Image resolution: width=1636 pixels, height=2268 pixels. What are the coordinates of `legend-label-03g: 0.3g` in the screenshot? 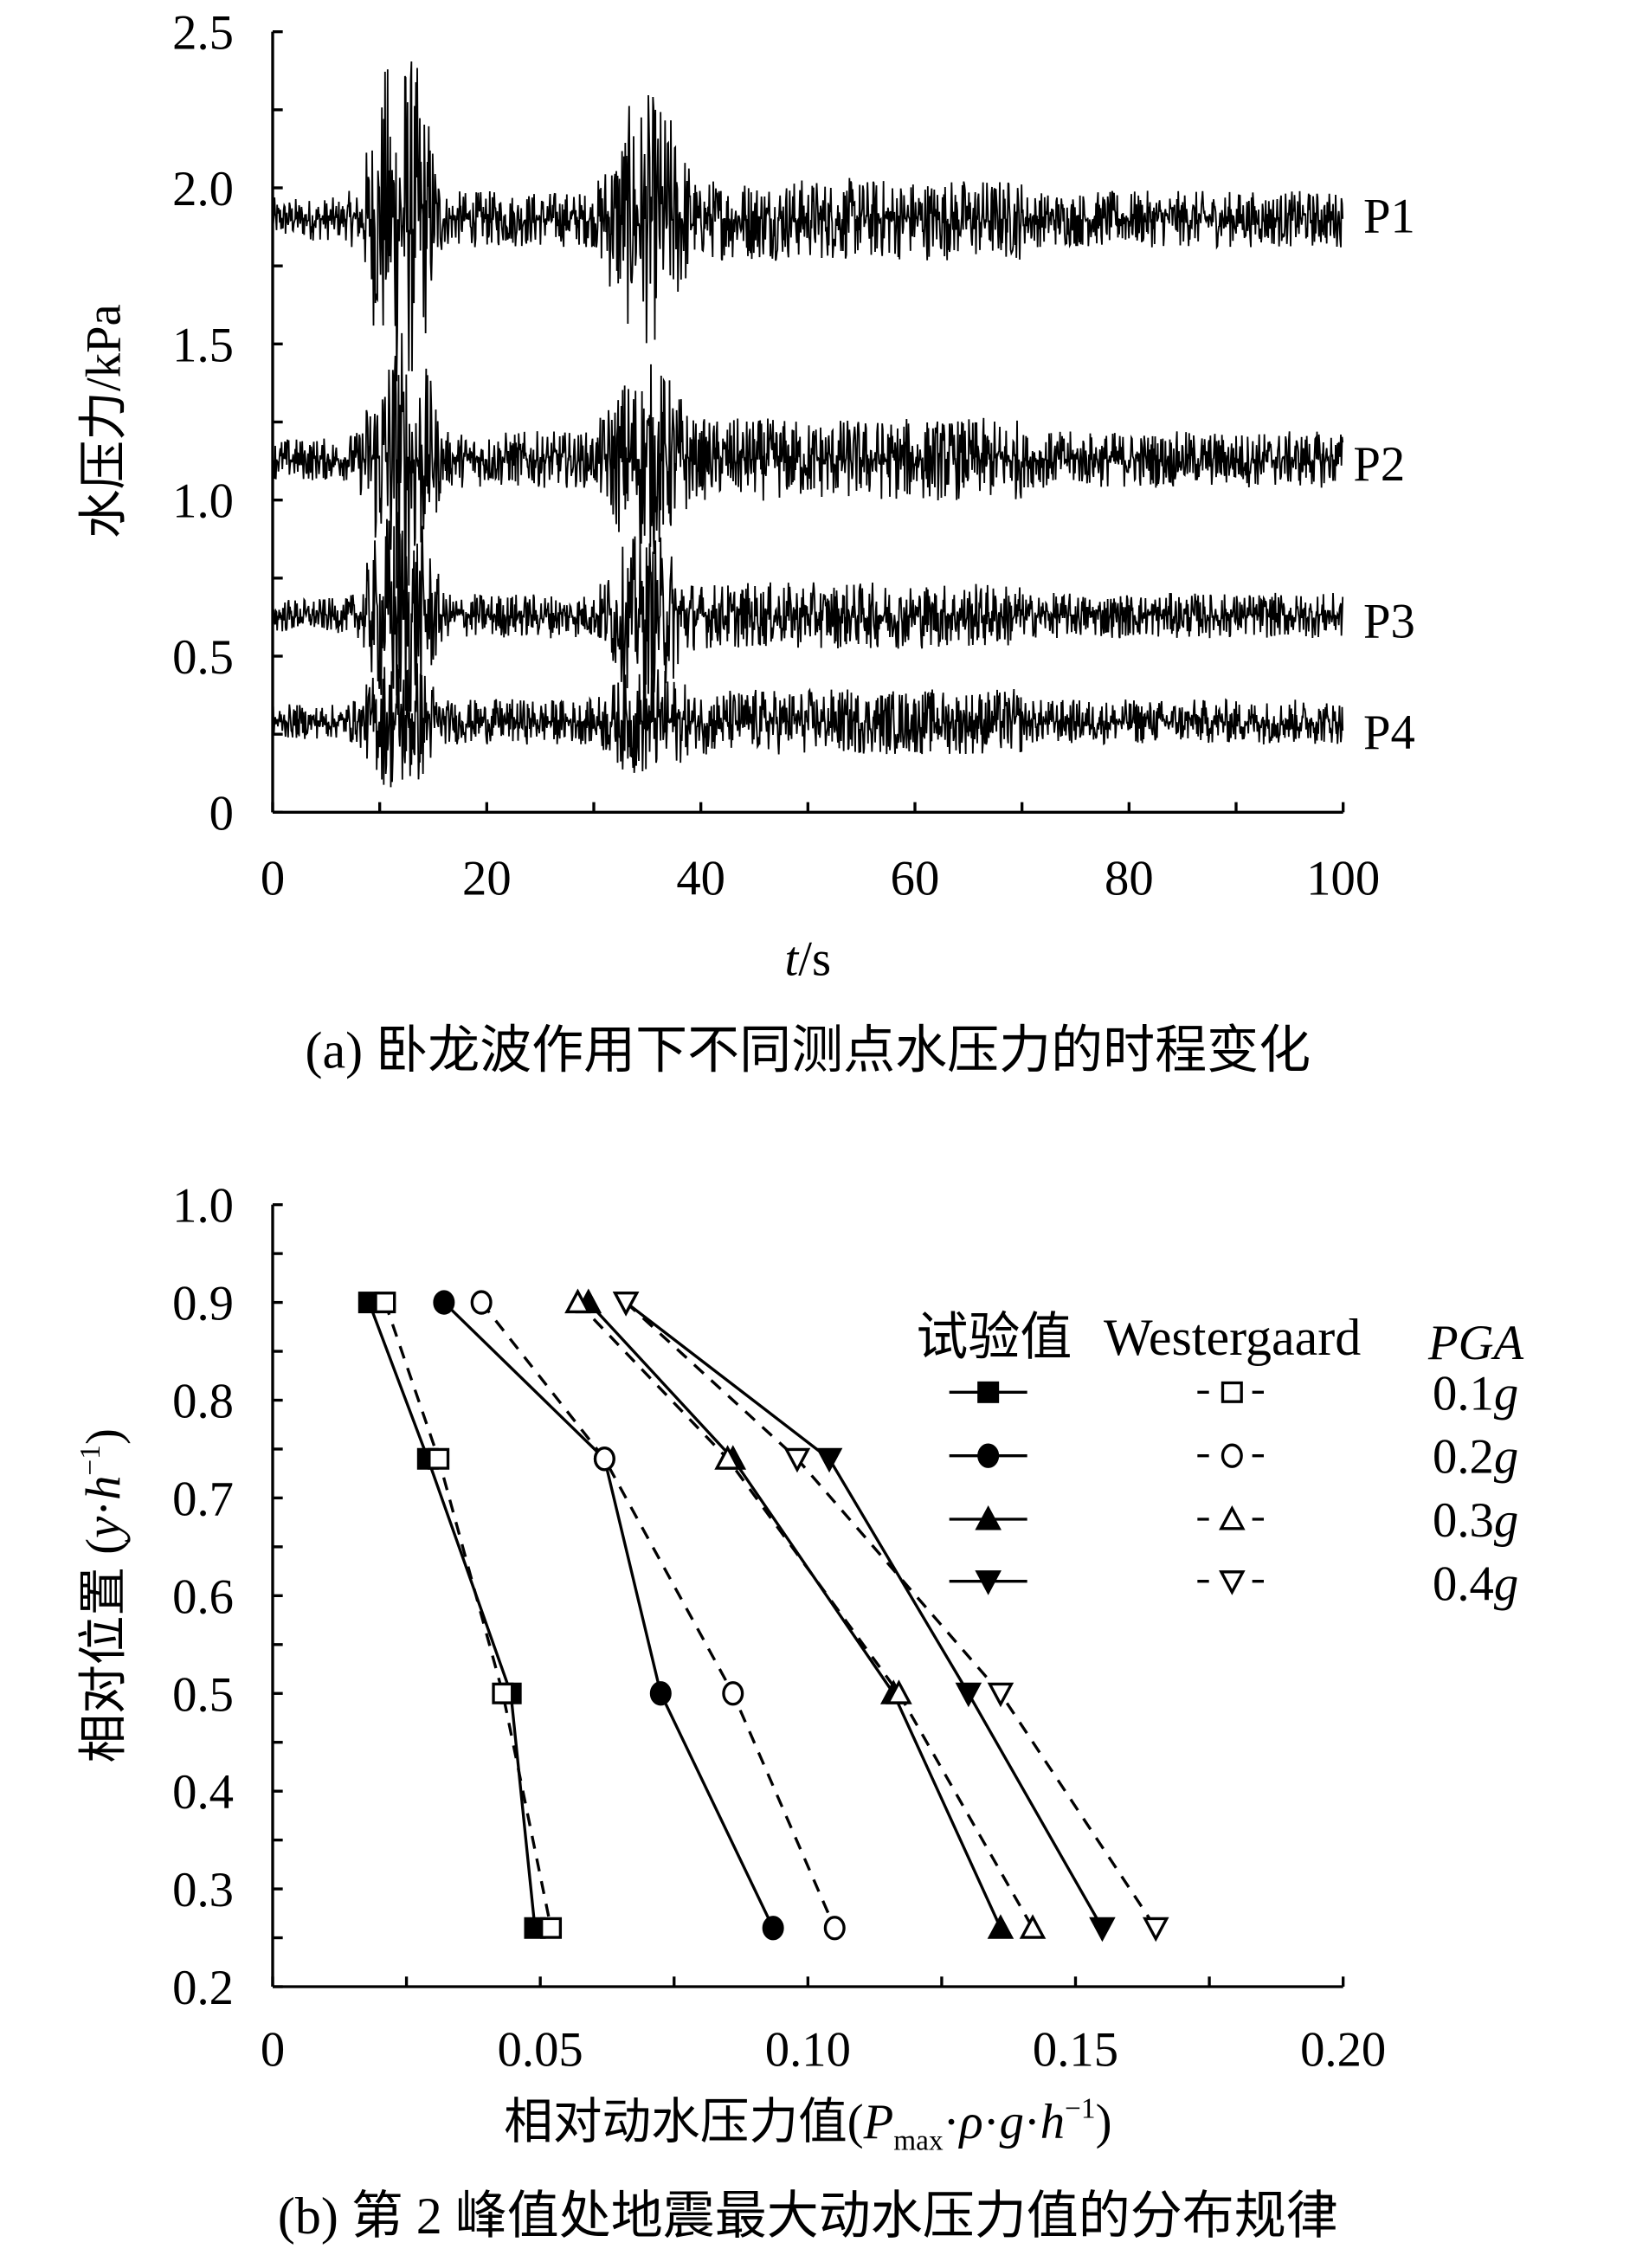 It's located at (1475, 1521).